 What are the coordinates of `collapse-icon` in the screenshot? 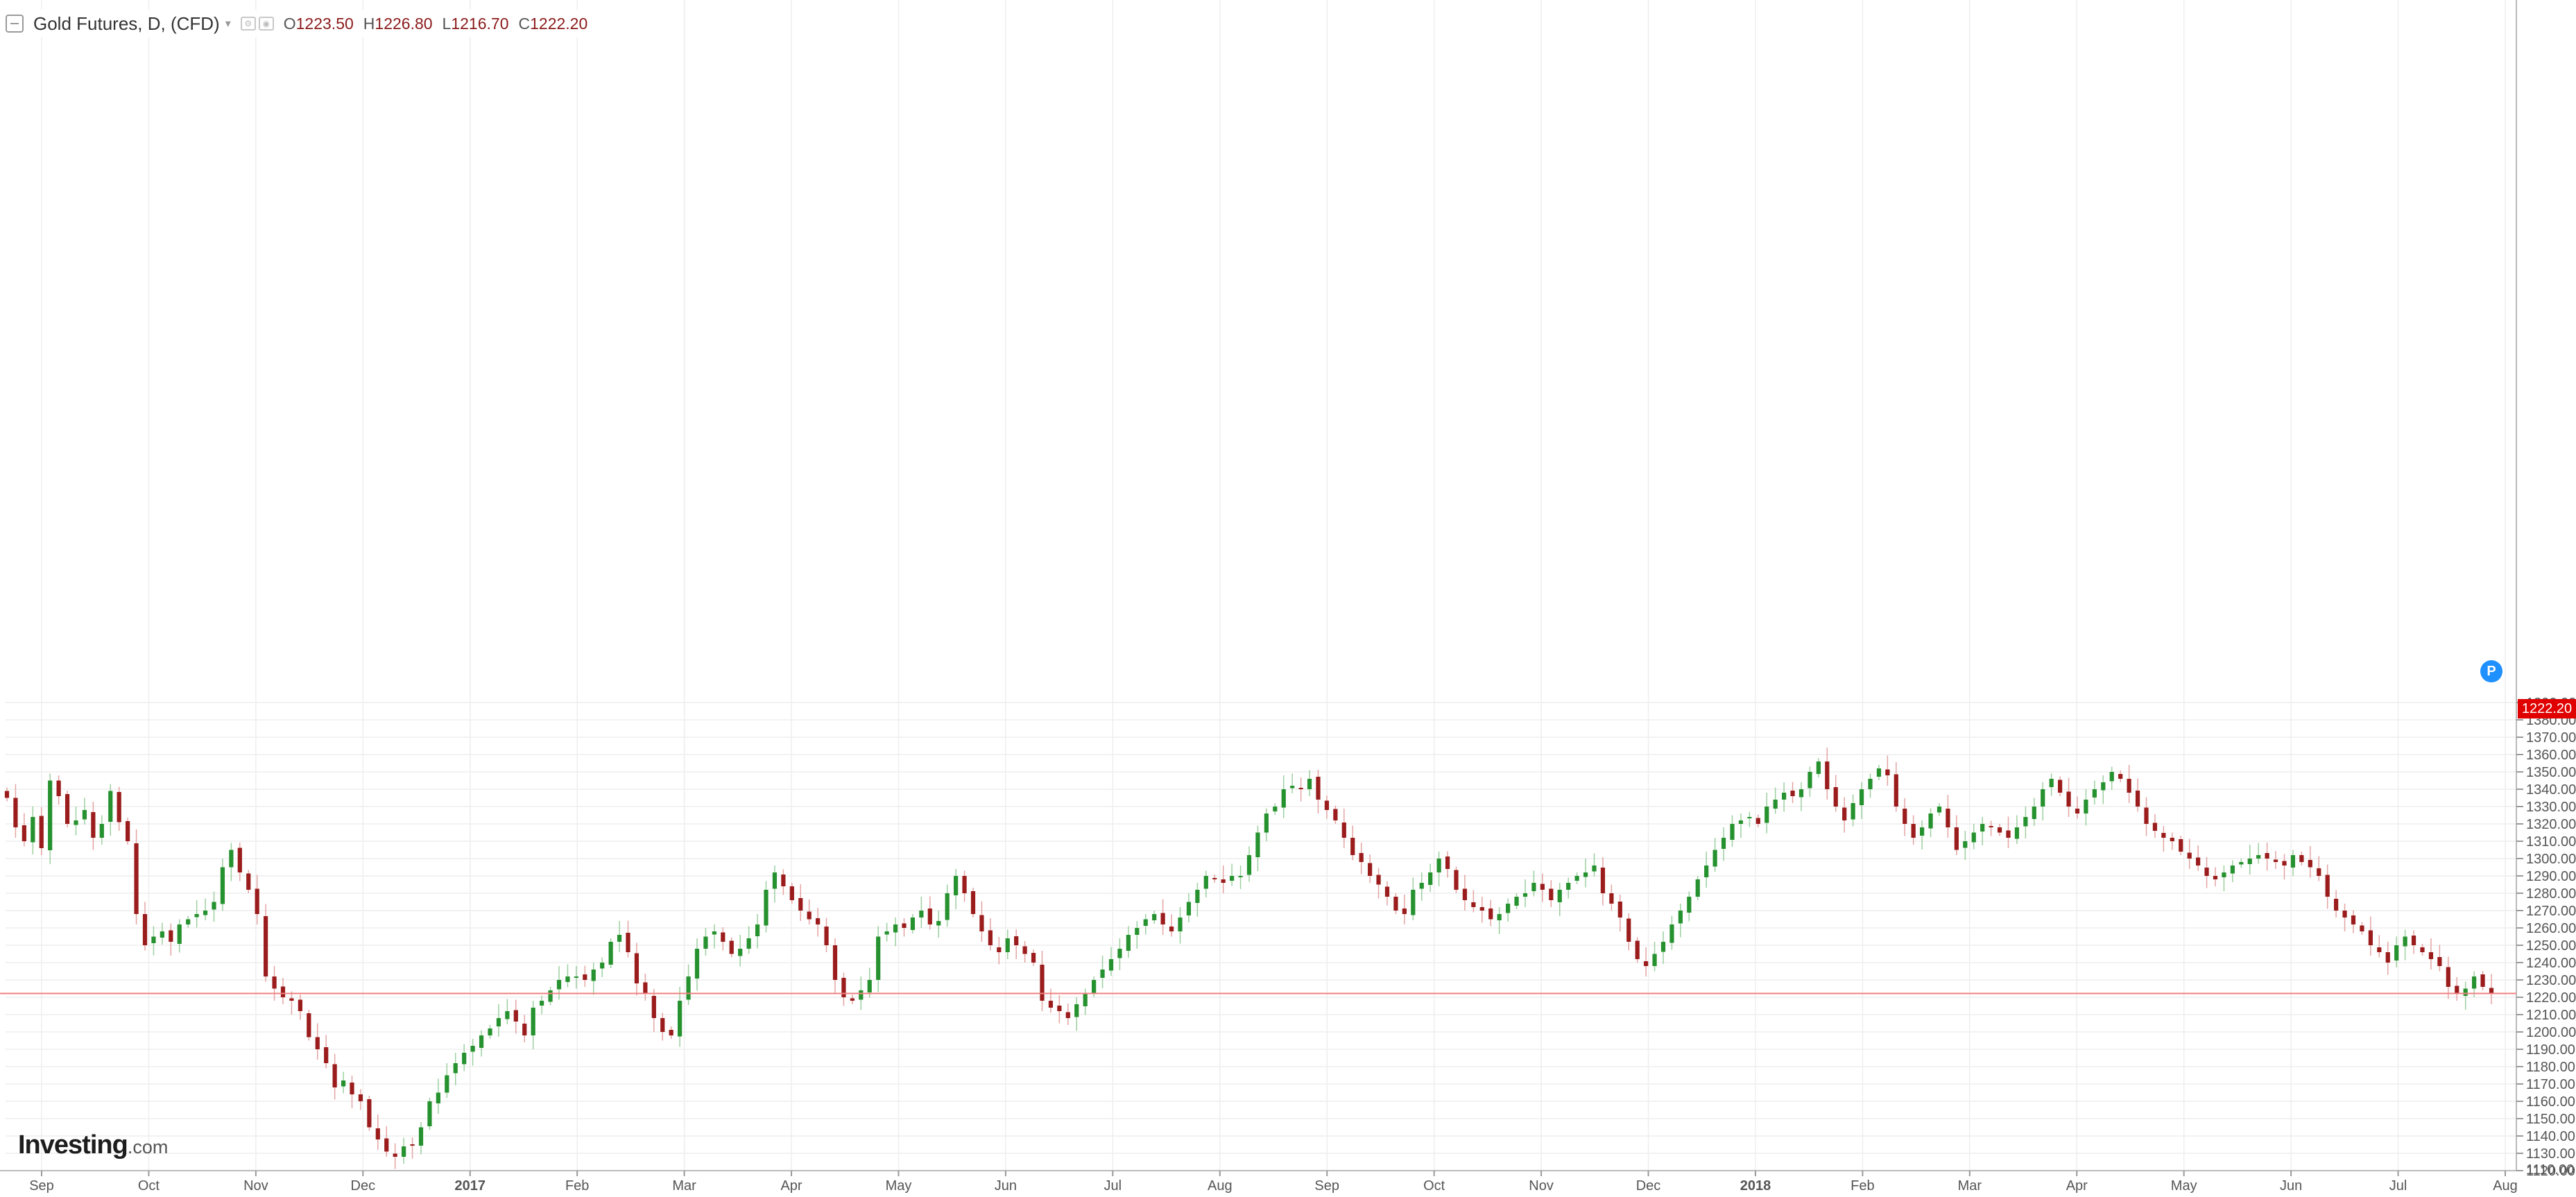 It's located at (15, 24).